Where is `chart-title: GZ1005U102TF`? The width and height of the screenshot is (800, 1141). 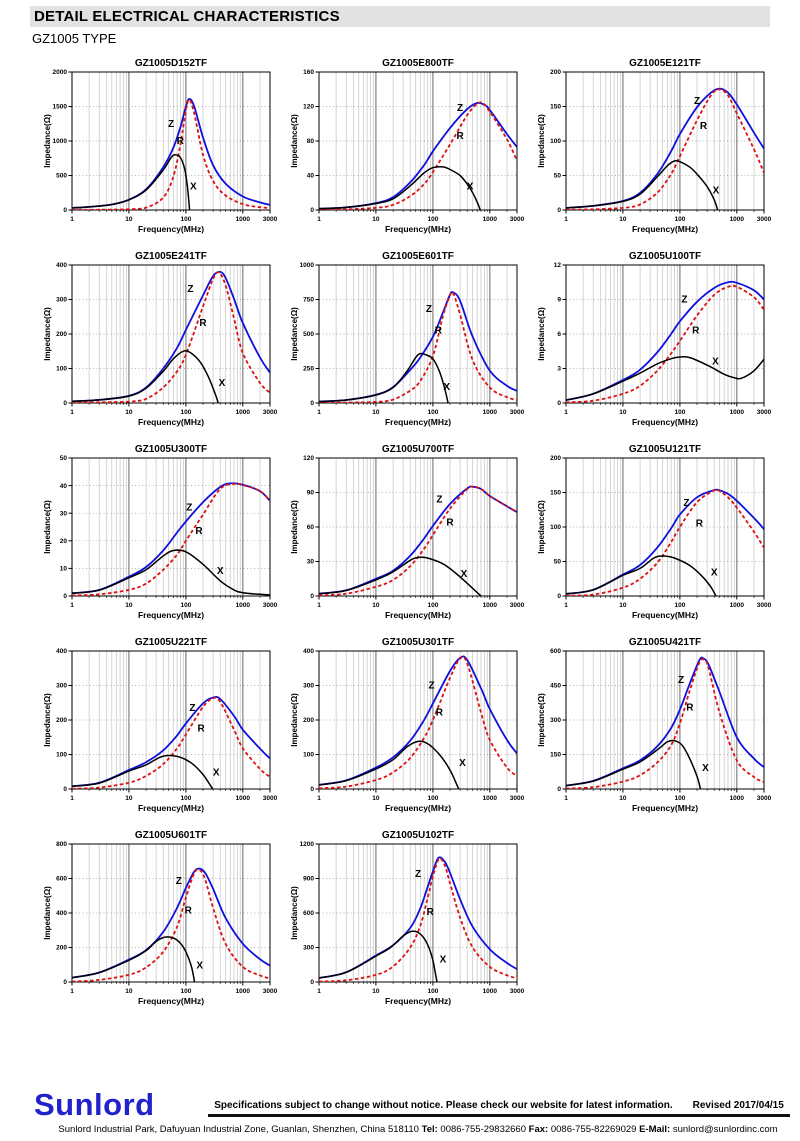 chart-title: GZ1005U102TF is located at coordinates (418, 835).